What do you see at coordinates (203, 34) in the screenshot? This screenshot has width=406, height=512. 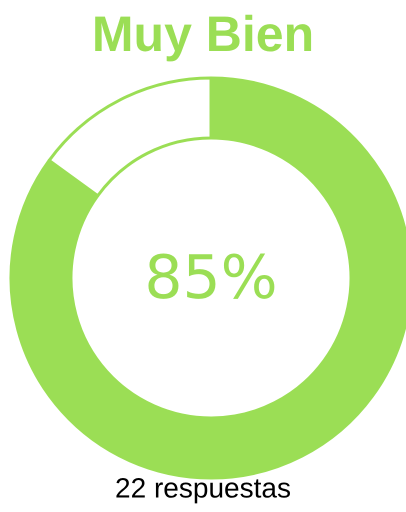 I see `chart-title: Muy Bien` at bounding box center [203, 34].